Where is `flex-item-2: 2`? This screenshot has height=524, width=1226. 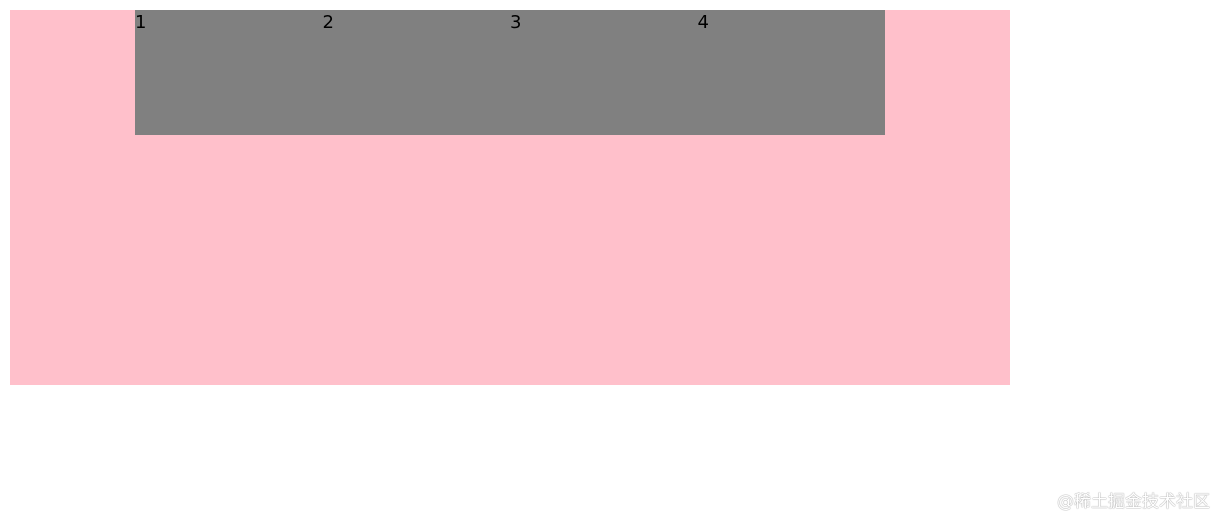
flex-item-2: 2 is located at coordinates (328, 22).